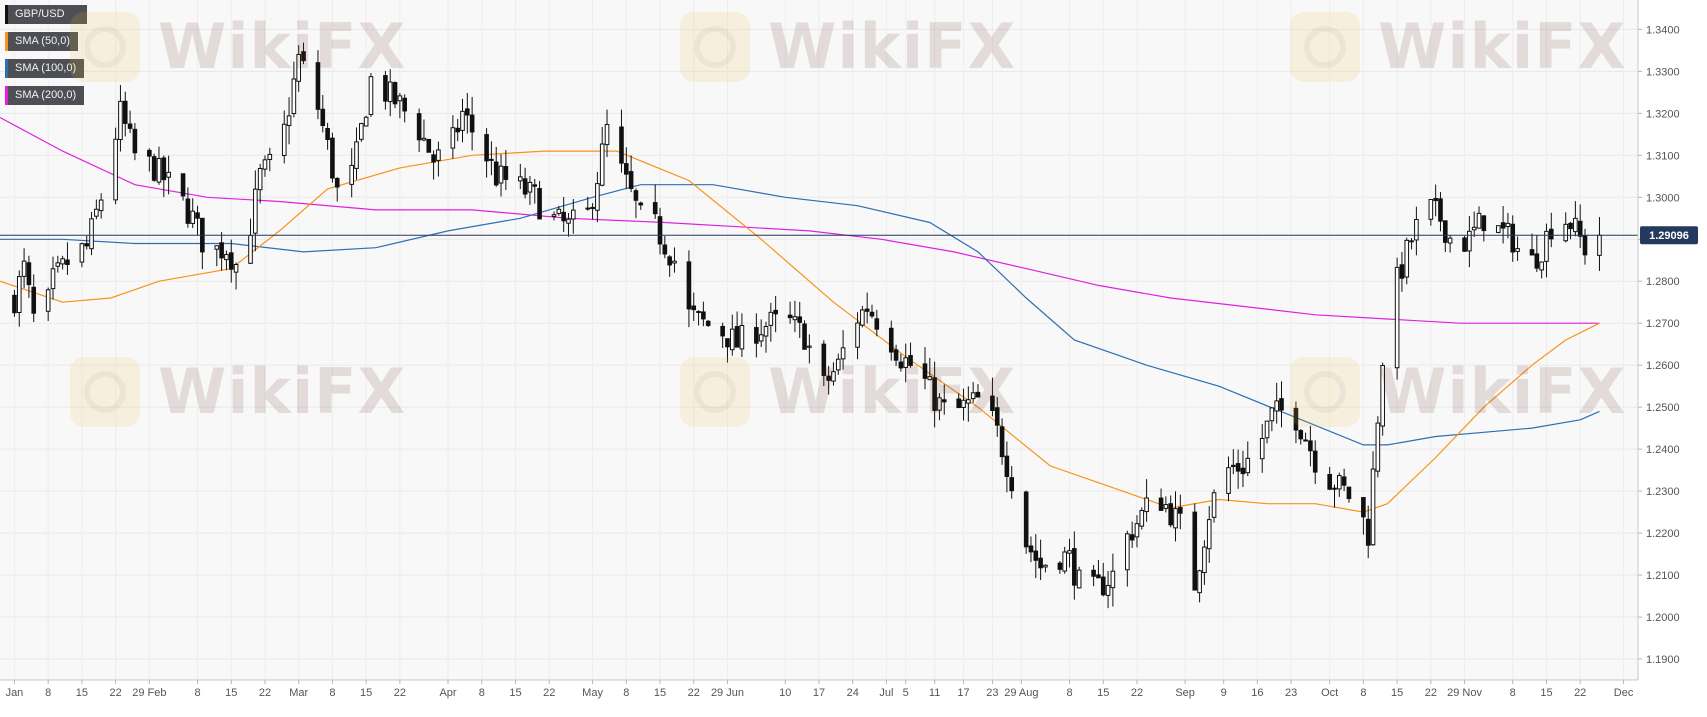 The height and width of the screenshot is (717, 1707). I want to click on y-tick-label: 1.2300, so click(1663, 492).